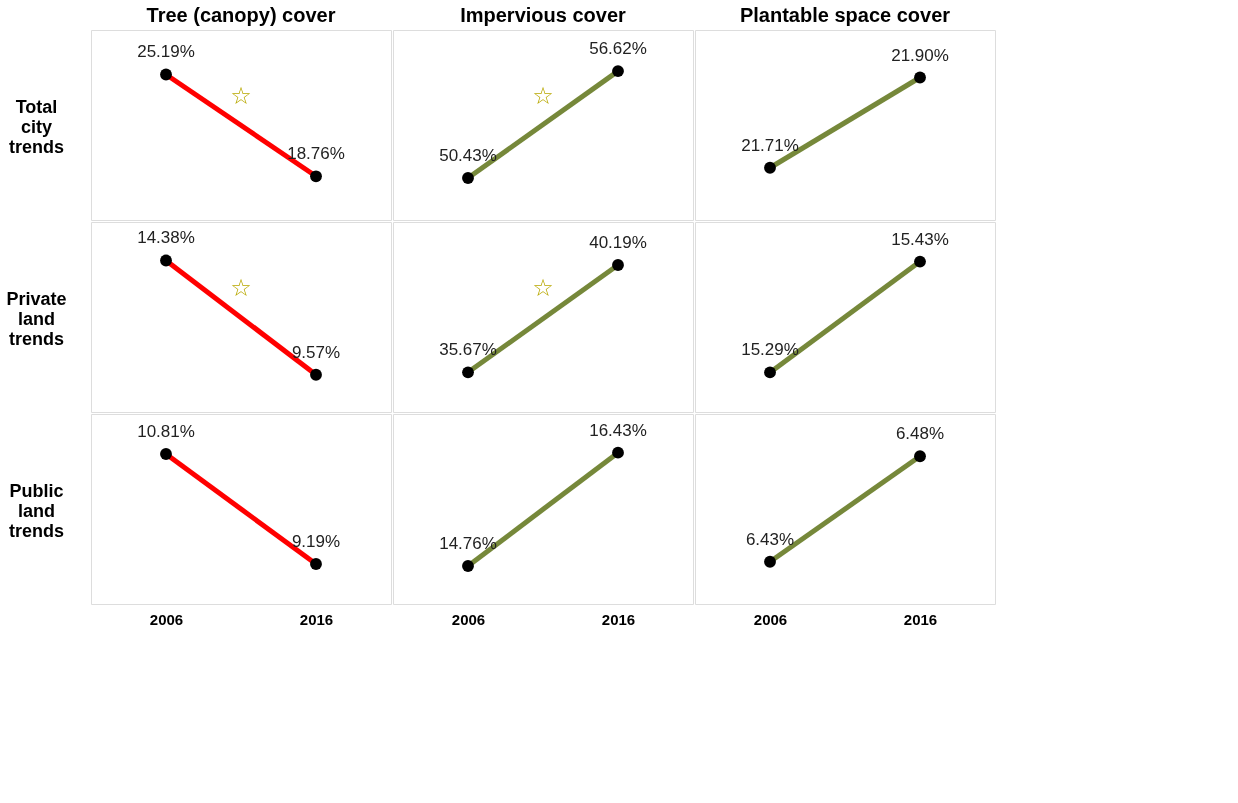 The image size is (1238, 803). Describe the element at coordinates (468, 156) in the screenshot. I see `data-label: 50.43%` at that location.